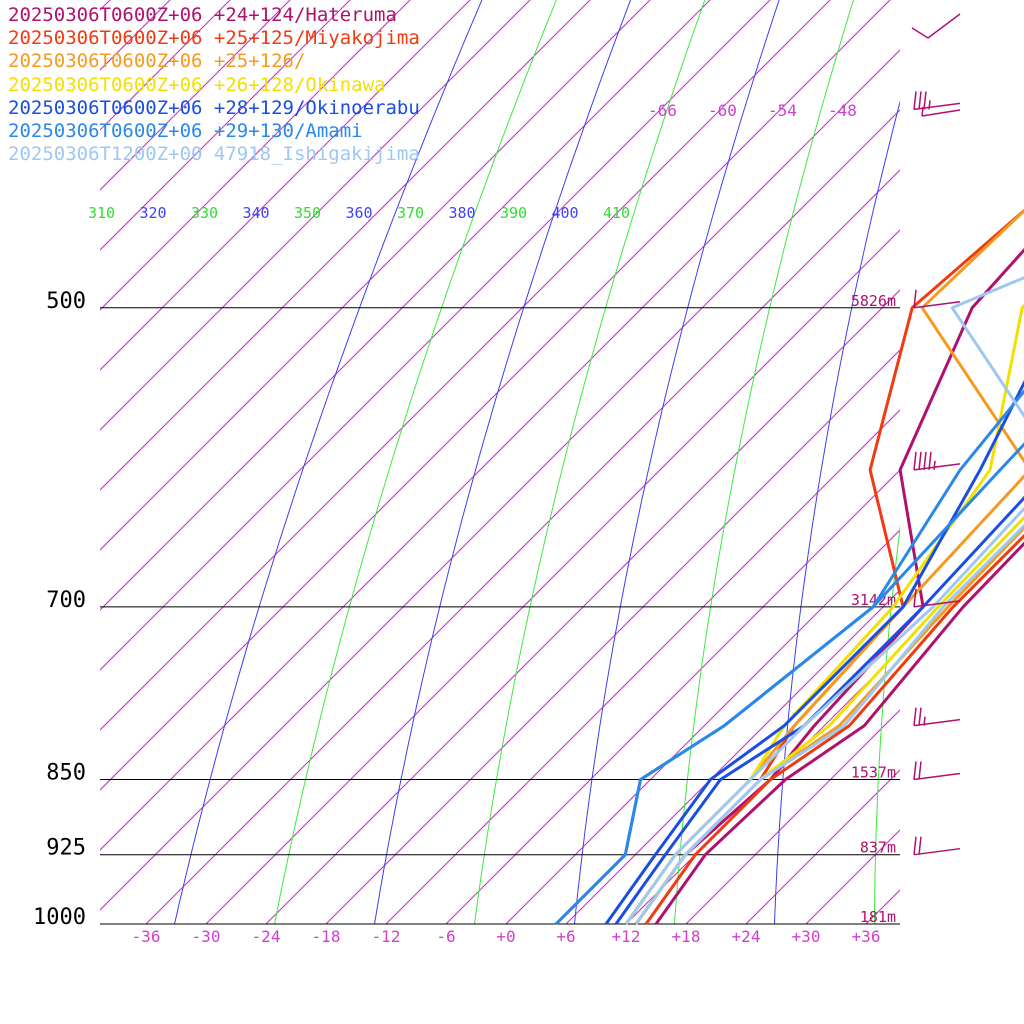  Describe the element at coordinates (462, 213) in the screenshot. I see `theta-label: 380` at that location.